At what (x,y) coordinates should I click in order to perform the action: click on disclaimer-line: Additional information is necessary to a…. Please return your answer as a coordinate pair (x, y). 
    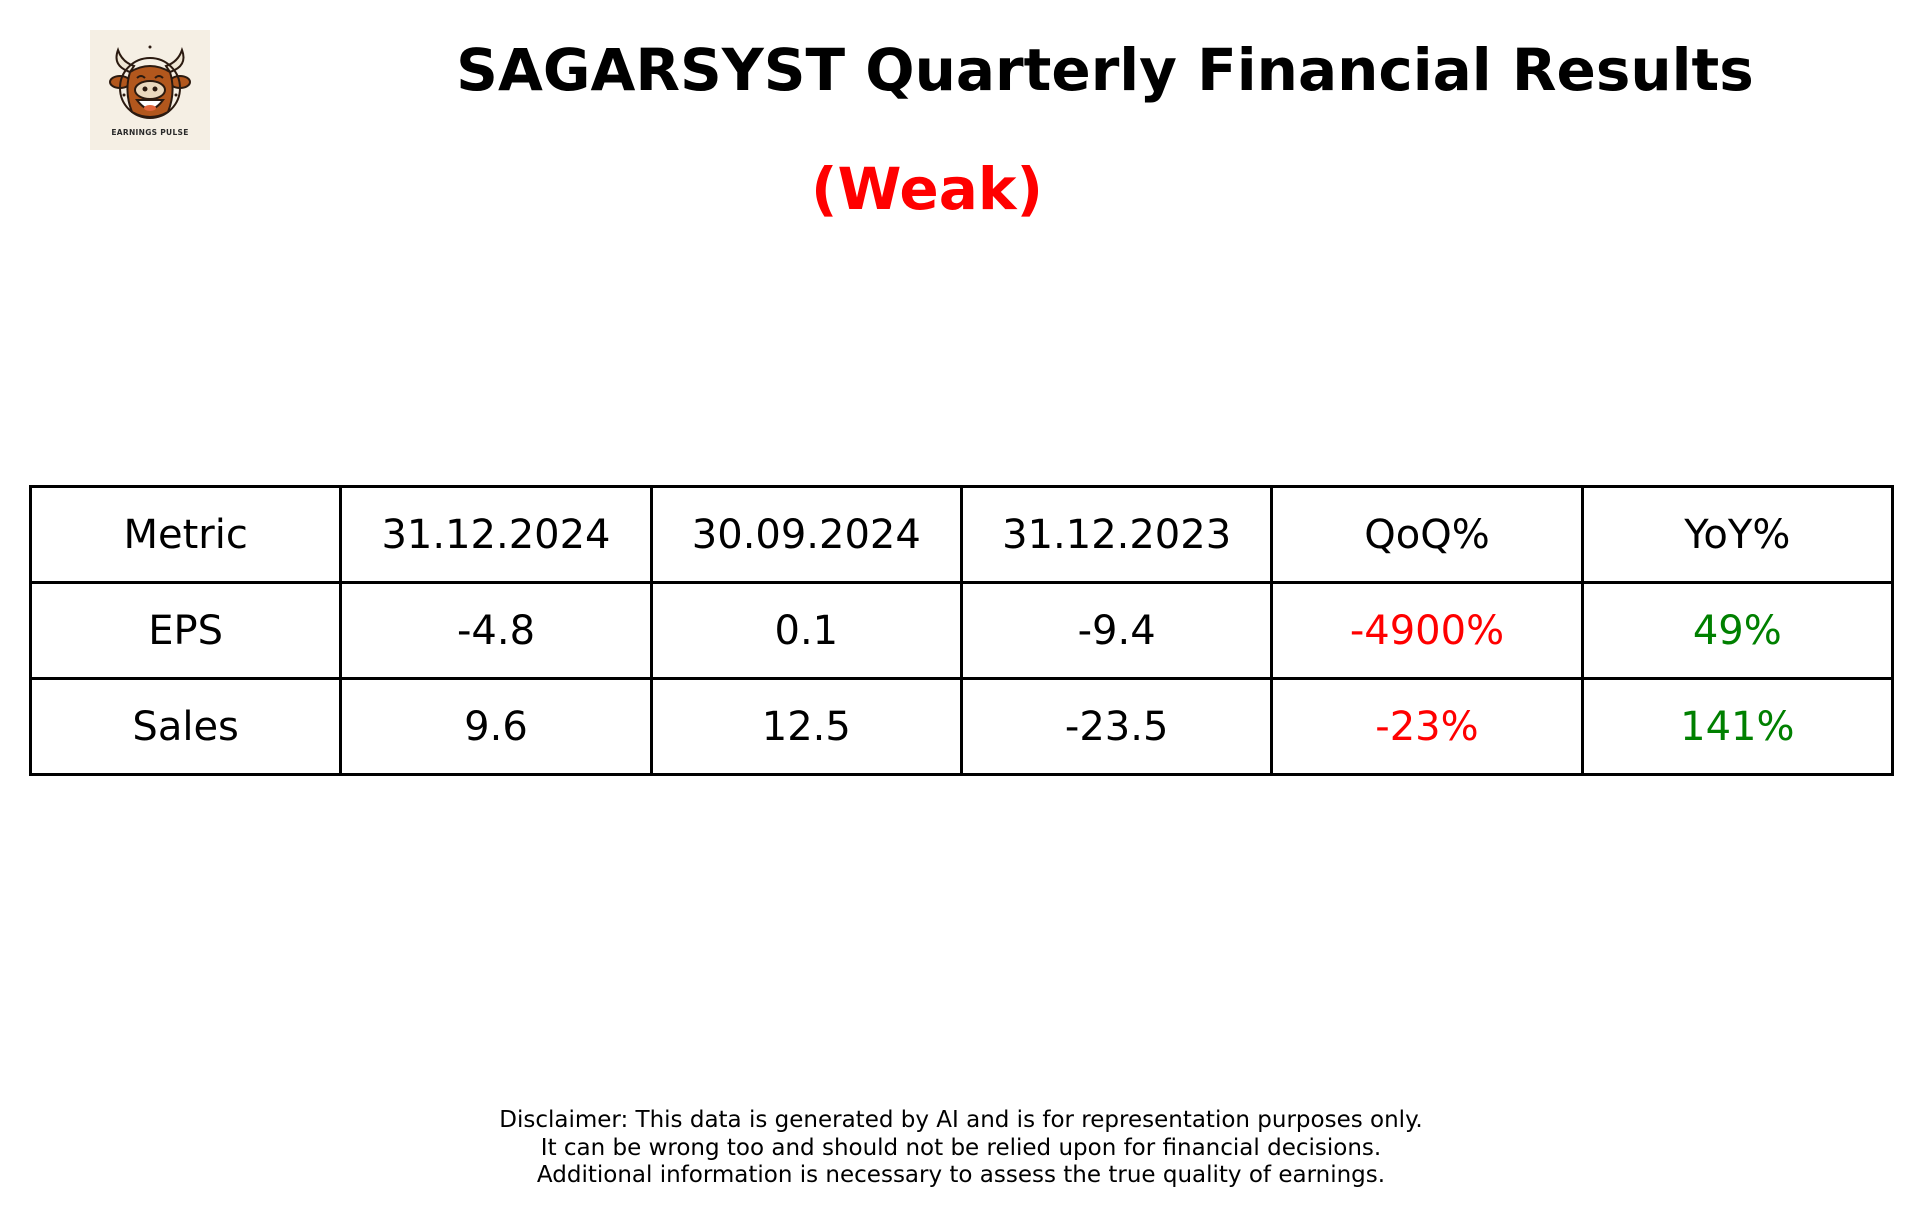
    Looking at the image, I should click on (961, 1175).